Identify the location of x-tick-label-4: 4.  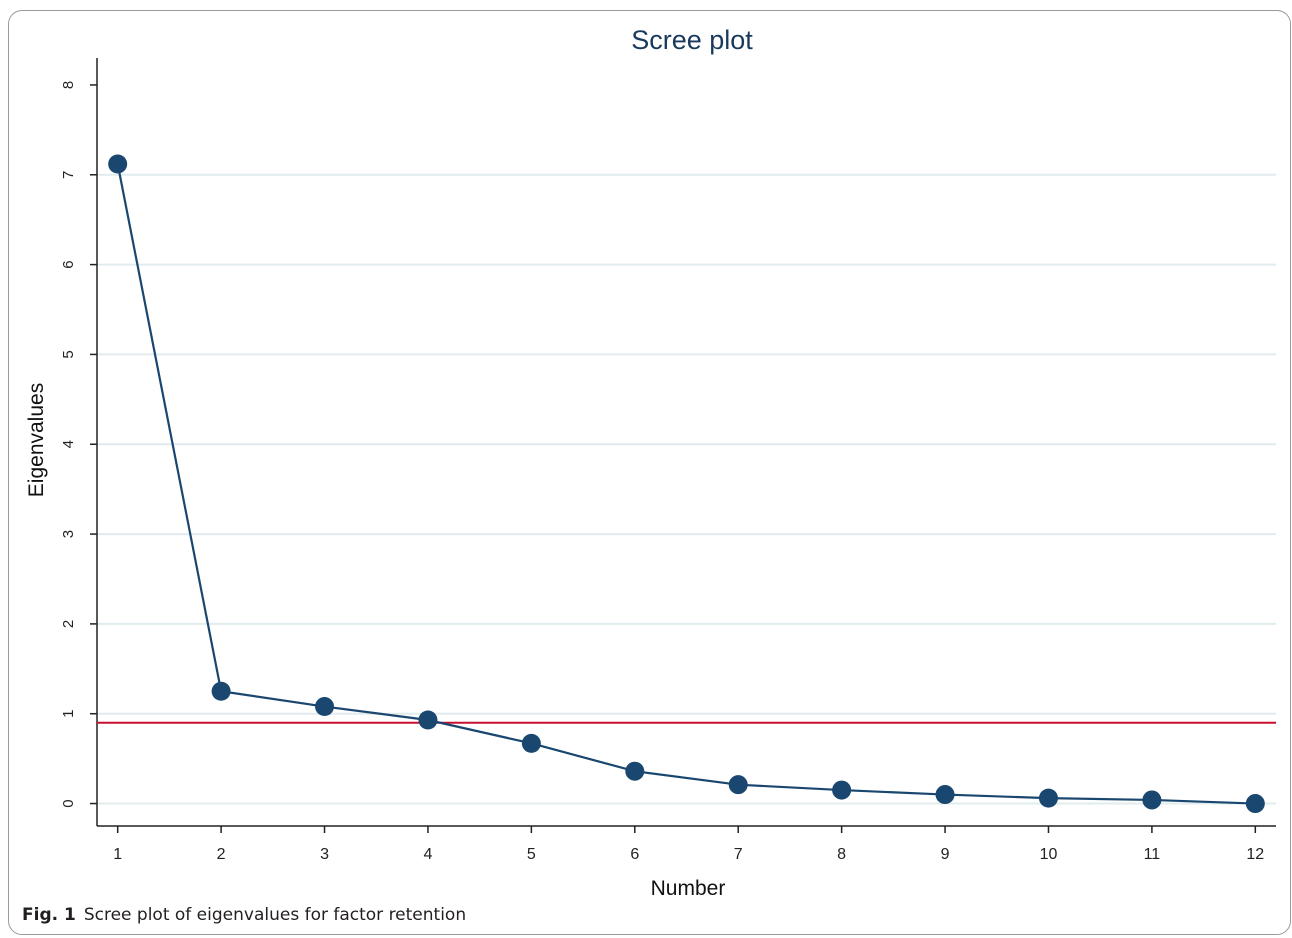
(427, 854).